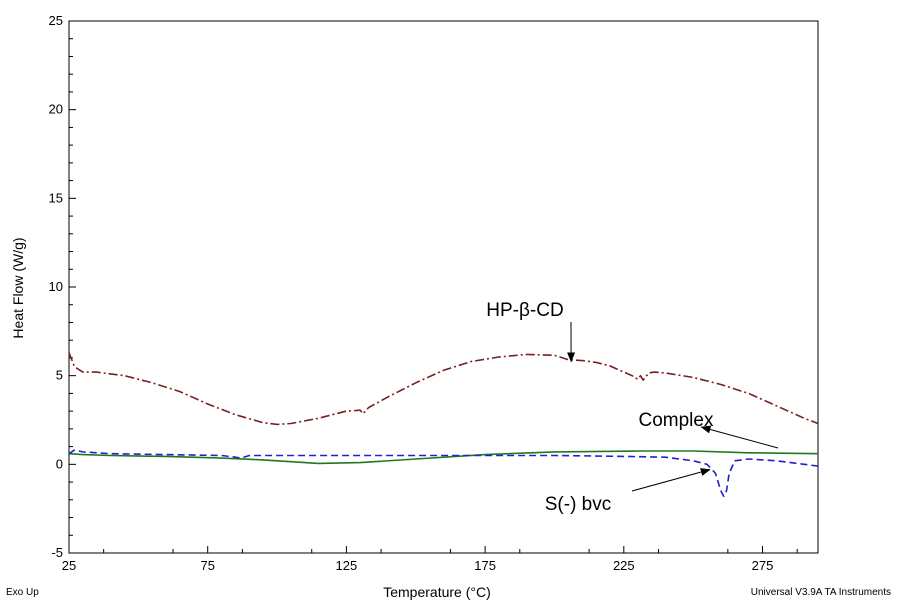  What do you see at coordinates (56, 20) in the screenshot?
I see `y-tick-label: 25` at bounding box center [56, 20].